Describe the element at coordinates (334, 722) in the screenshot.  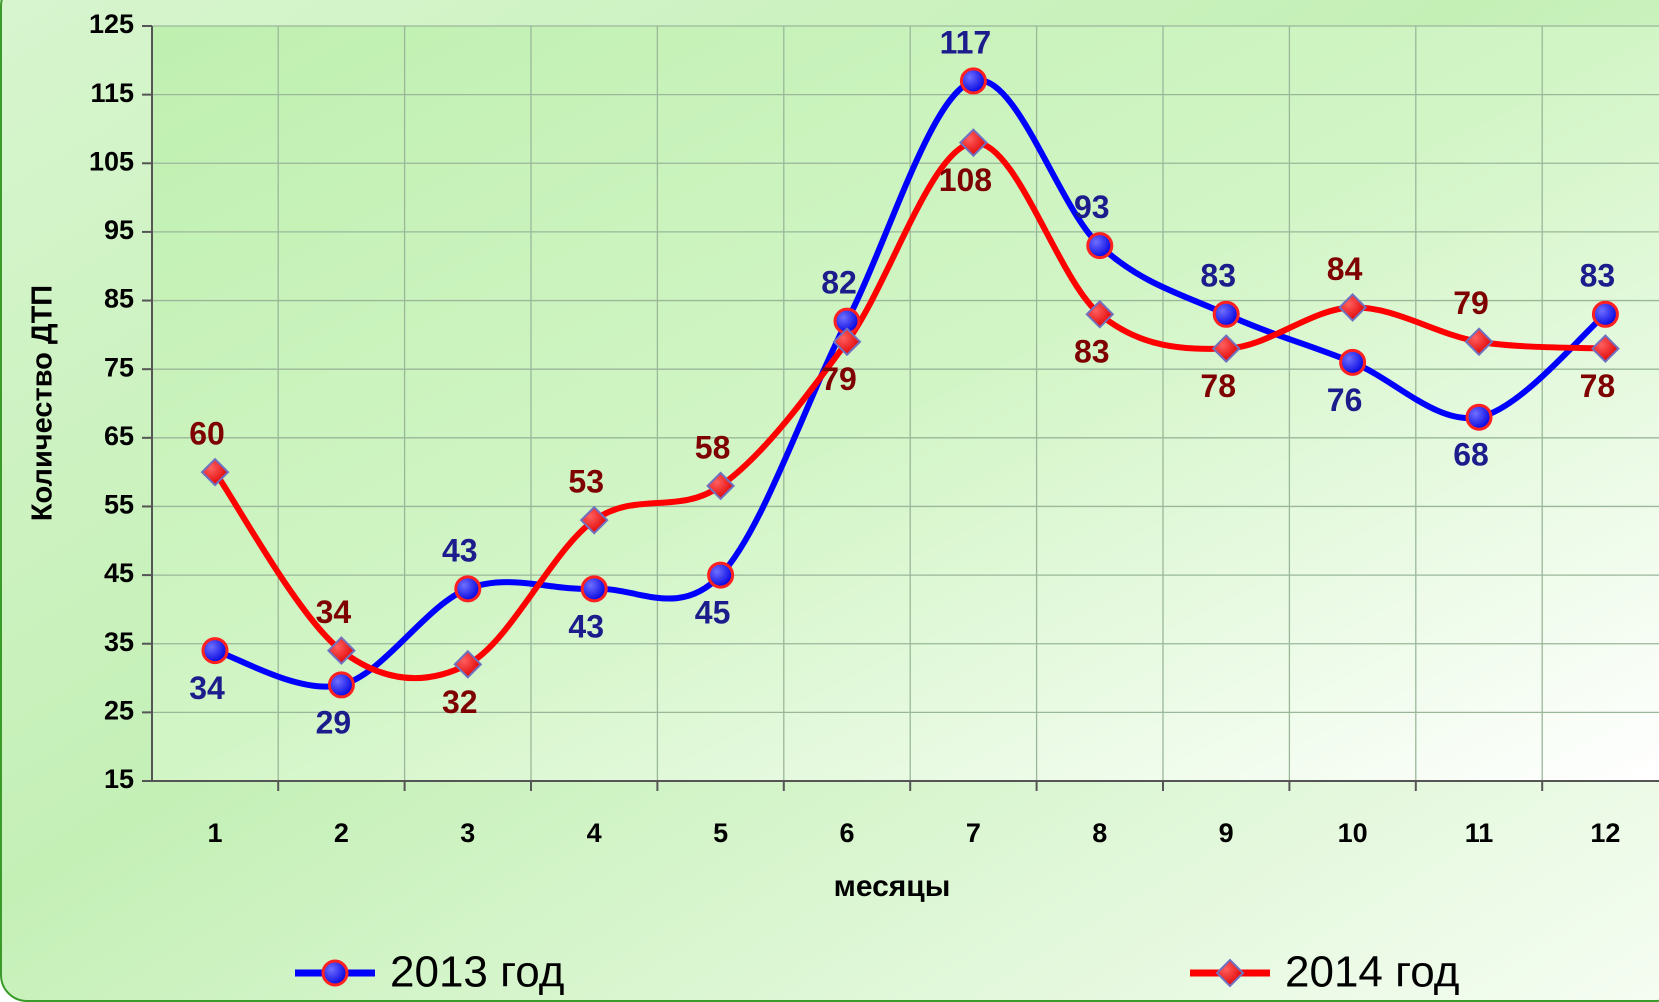
I see `data-label: 29` at that location.